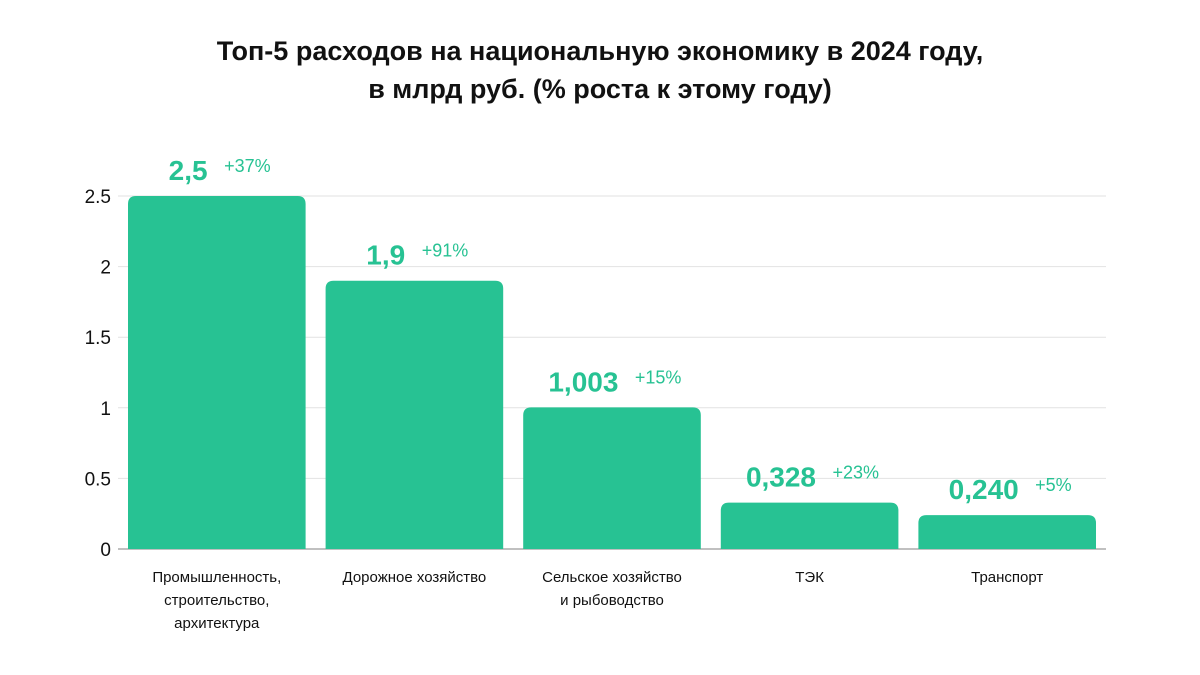  What do you see at coordinates (612, 577) in the screenshot?
I see `x-tick-label: Сельское хозяйство` at bounding box center [612, 577].